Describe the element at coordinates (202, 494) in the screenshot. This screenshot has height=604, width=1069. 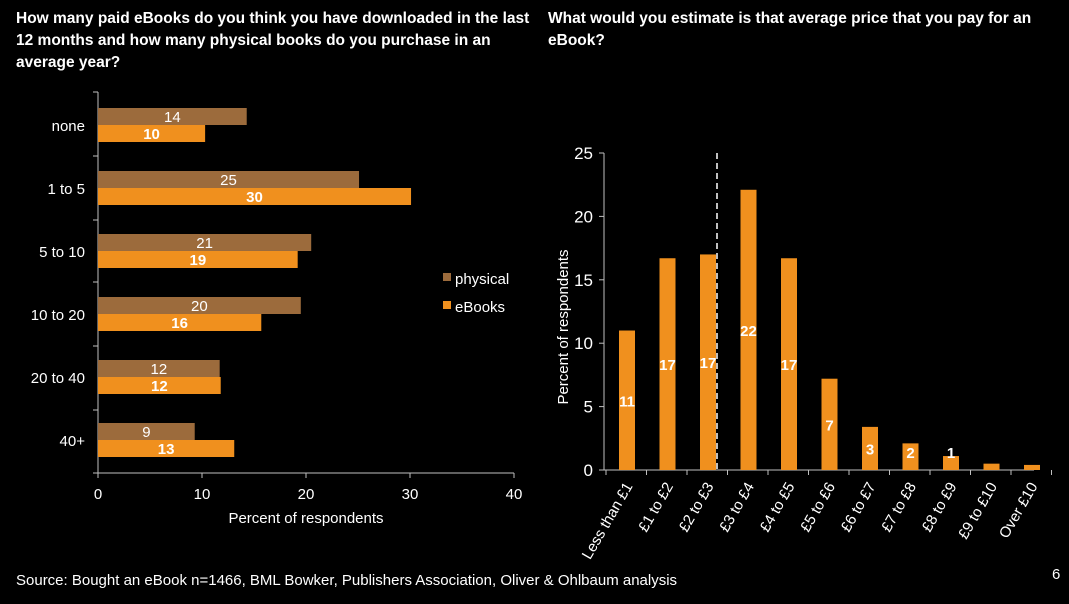
I see `left-x-tick-label: 10` at that location.